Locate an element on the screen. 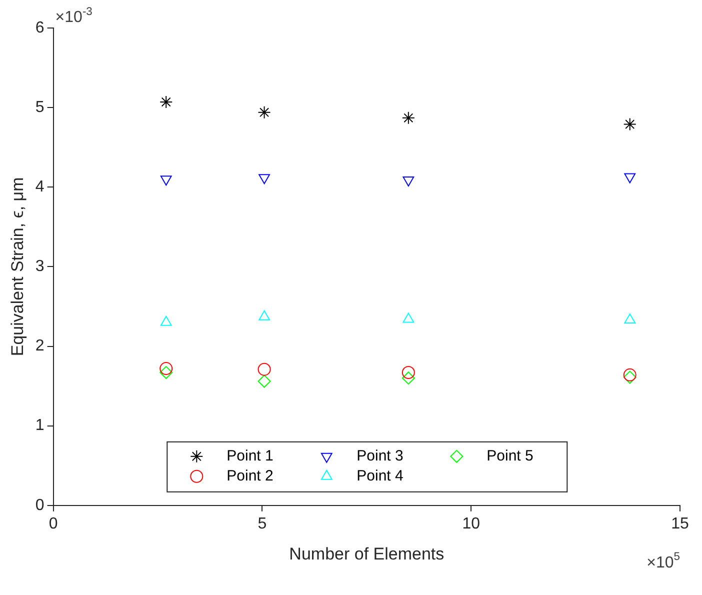 This screenshot has width=702, height=595. x-axis-title: Number of Elements is located at coordinates (366, 554).